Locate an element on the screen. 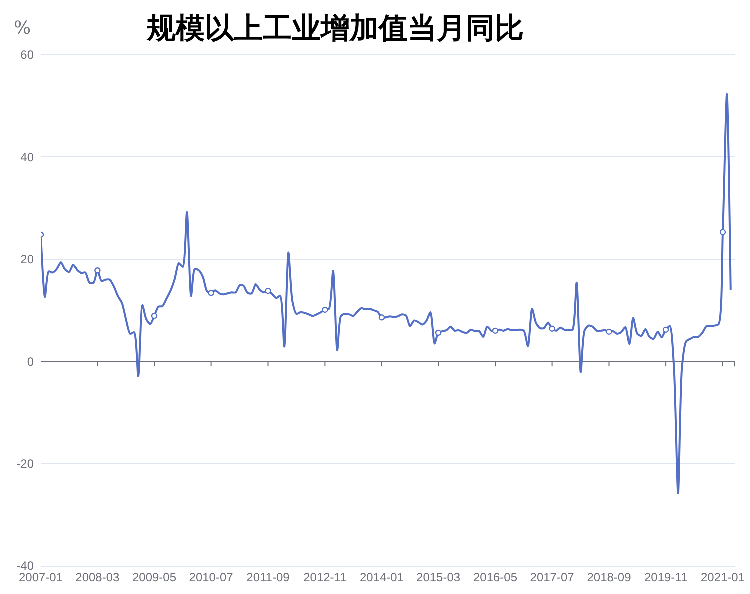 This screenshot has height=594, width=750. x-tick-label: 2008-03 is located at coordinates (98, 577).